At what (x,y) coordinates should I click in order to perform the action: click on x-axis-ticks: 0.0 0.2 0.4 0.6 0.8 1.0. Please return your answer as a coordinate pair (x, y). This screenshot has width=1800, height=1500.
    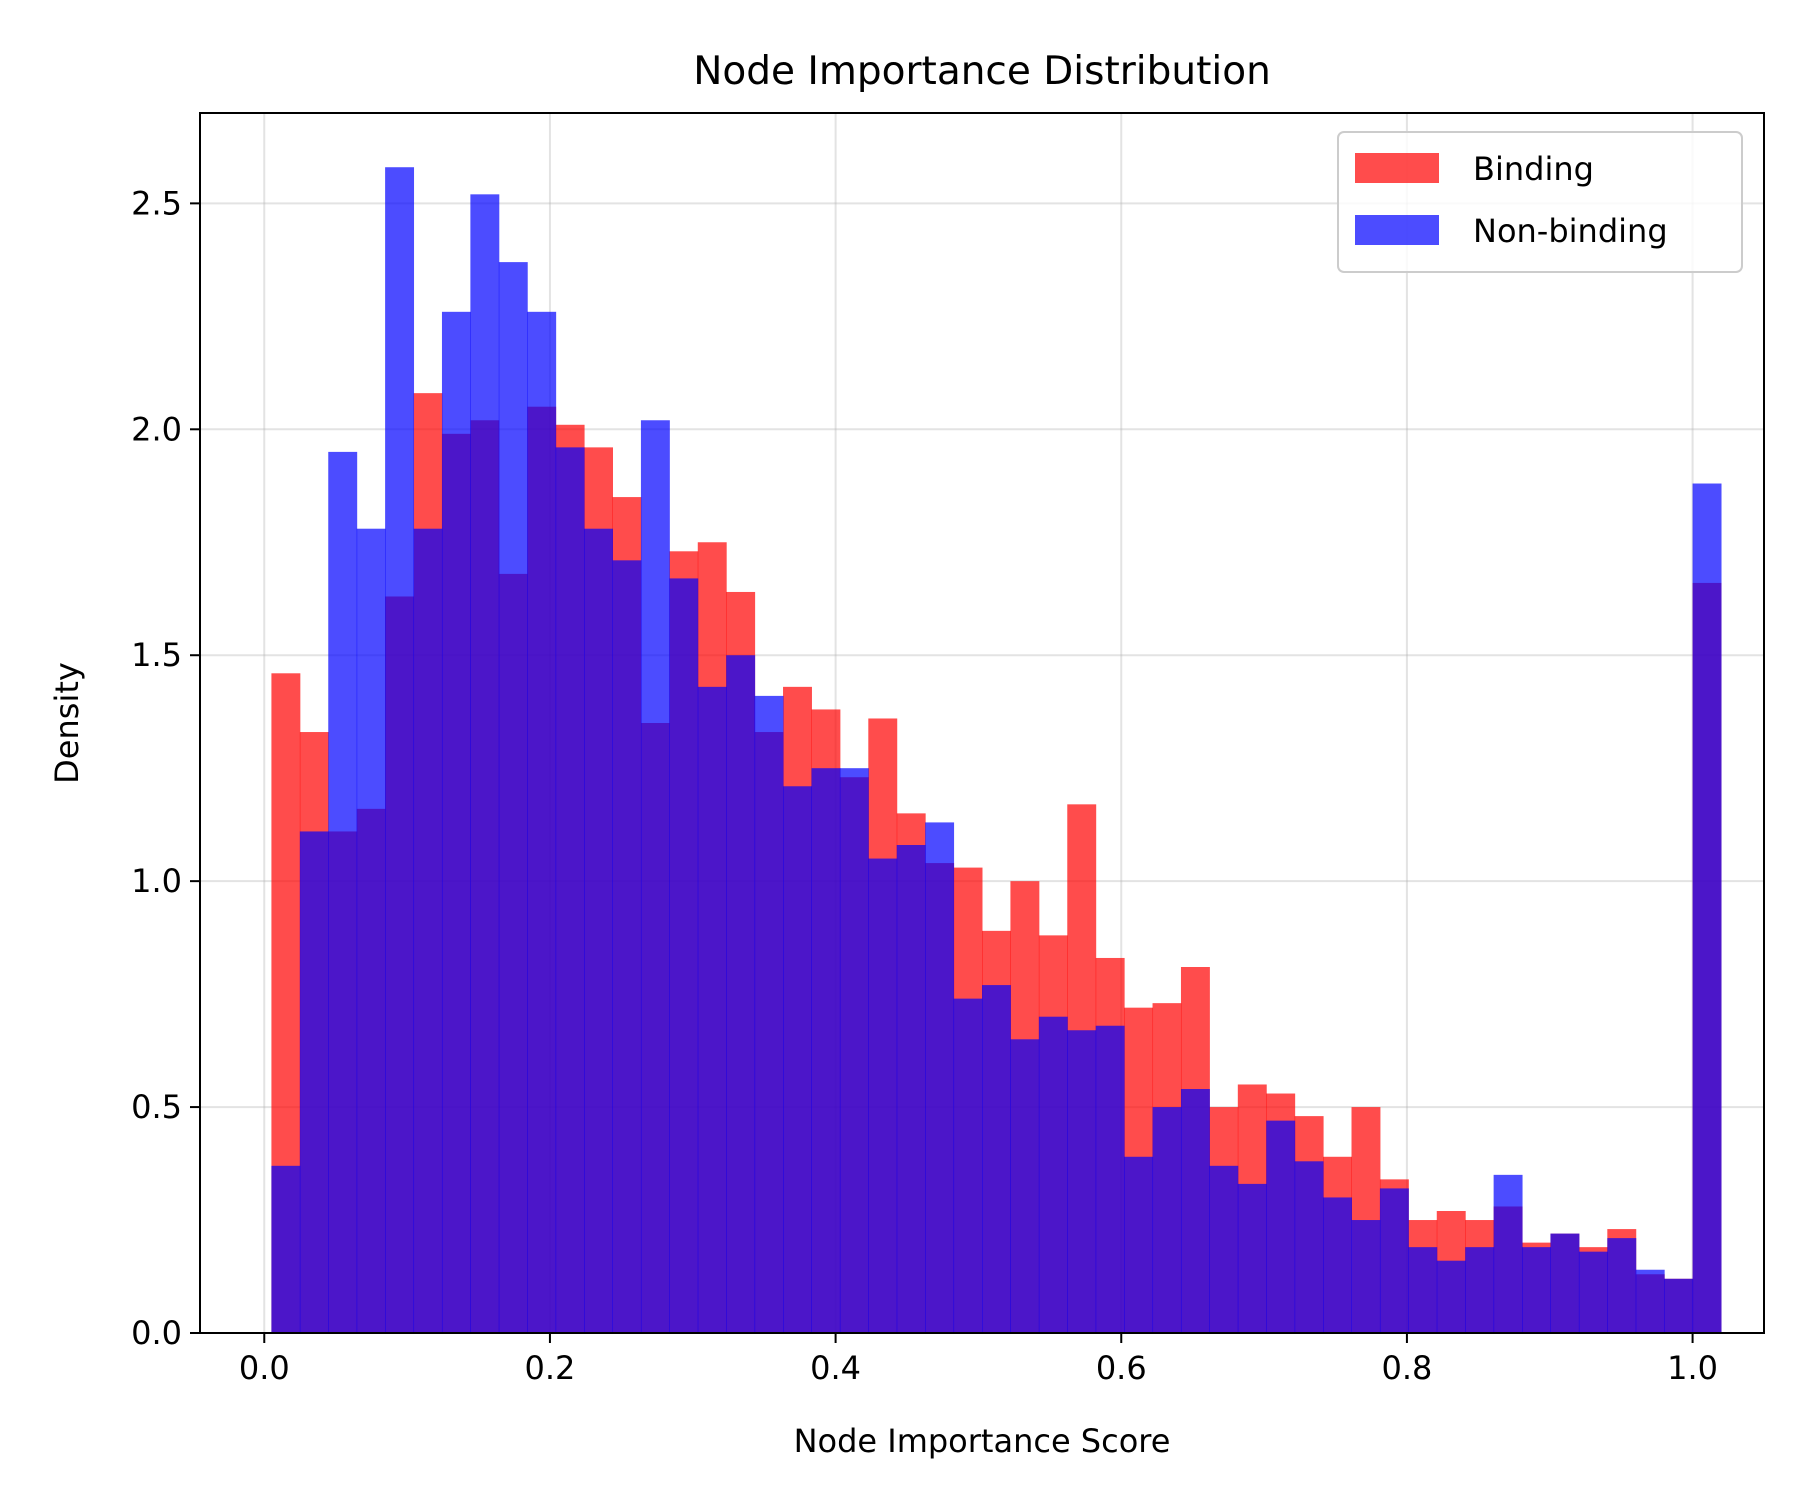
    Looking at the image, I should click on (978, 1360).